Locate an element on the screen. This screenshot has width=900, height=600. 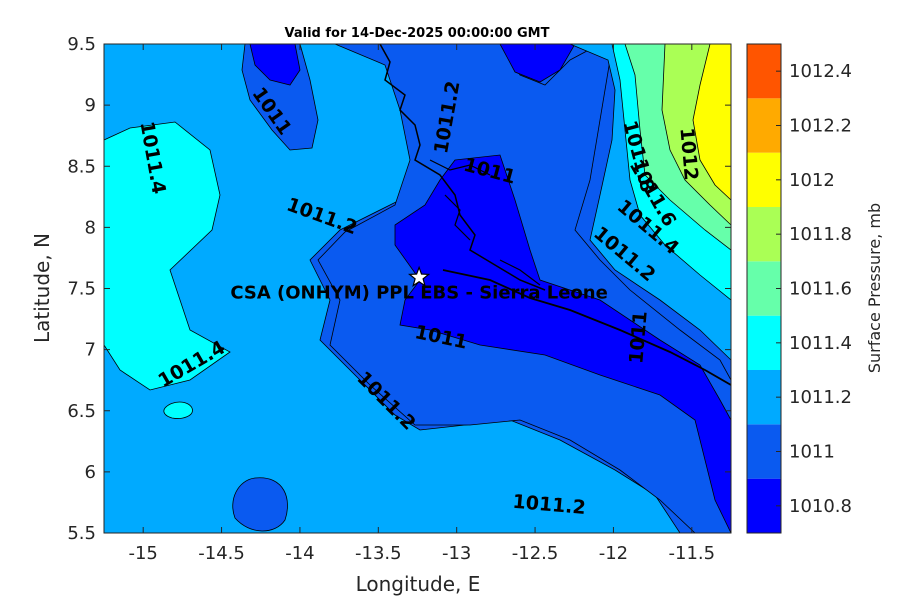
colorbar-tick-label: 1011.4 is located at coordinates (820, 343).